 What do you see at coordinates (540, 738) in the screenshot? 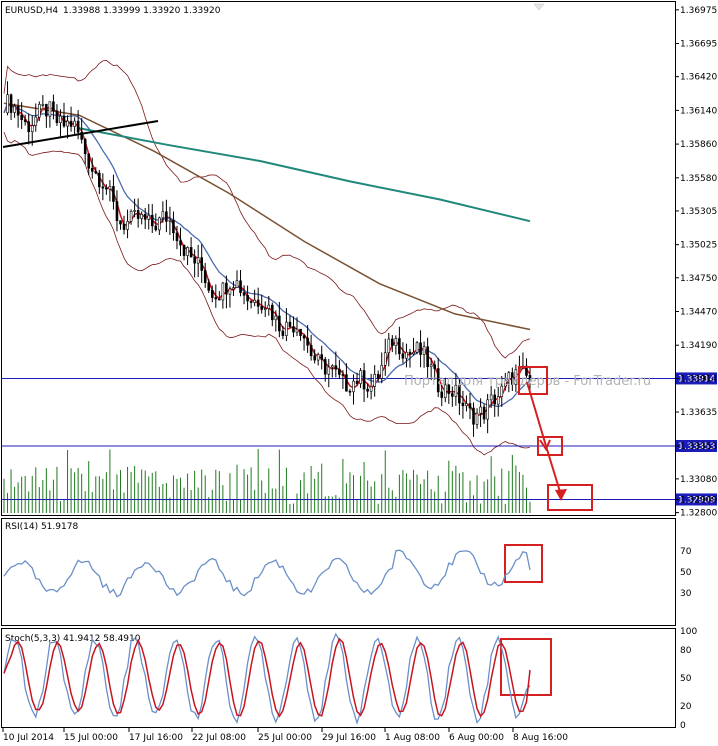
I see `time-tick-label: 8 Aug 16:00` at bounding box center [540, 738].